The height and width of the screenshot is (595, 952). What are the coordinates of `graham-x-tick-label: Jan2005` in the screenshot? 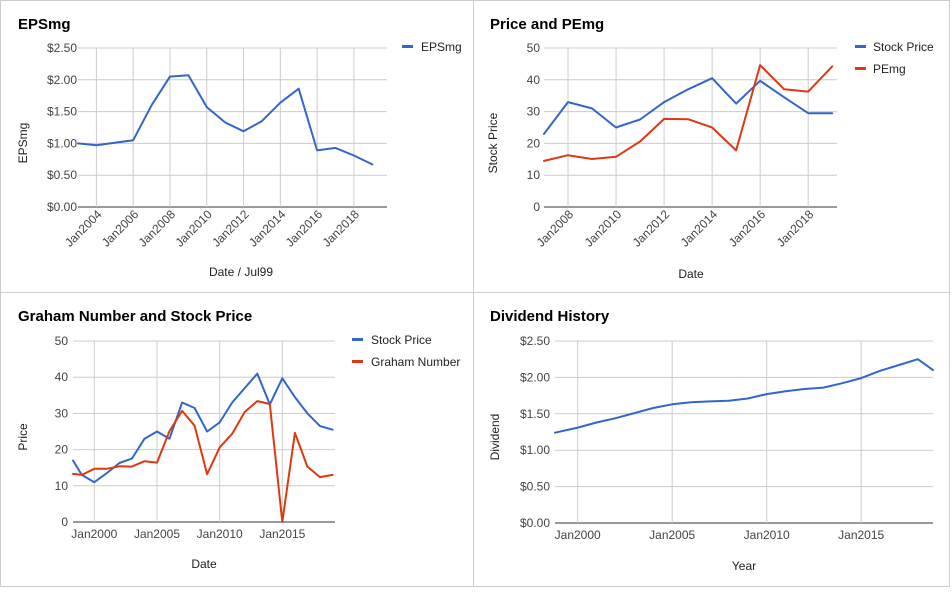 It's located at (157, 534).